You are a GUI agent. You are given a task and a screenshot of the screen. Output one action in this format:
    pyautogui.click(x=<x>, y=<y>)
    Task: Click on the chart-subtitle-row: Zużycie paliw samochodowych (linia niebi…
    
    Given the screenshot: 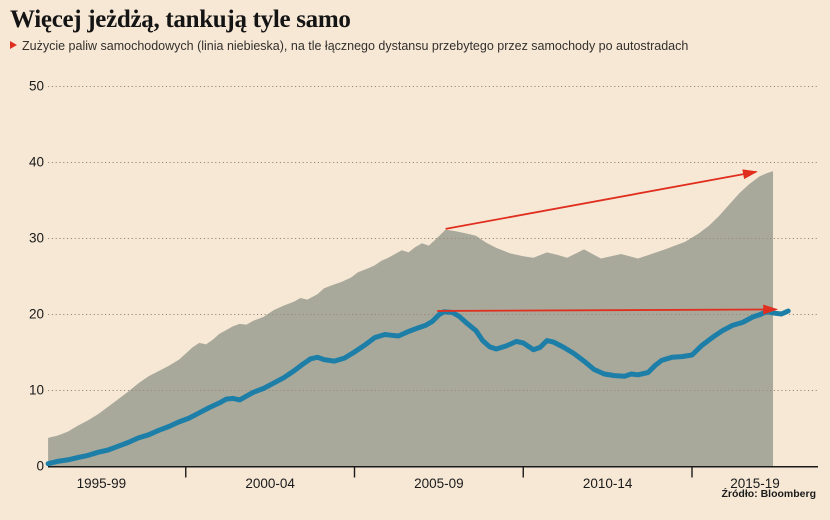 What is the action you would take?
    pyautogui.click(x=415, y=46)
    